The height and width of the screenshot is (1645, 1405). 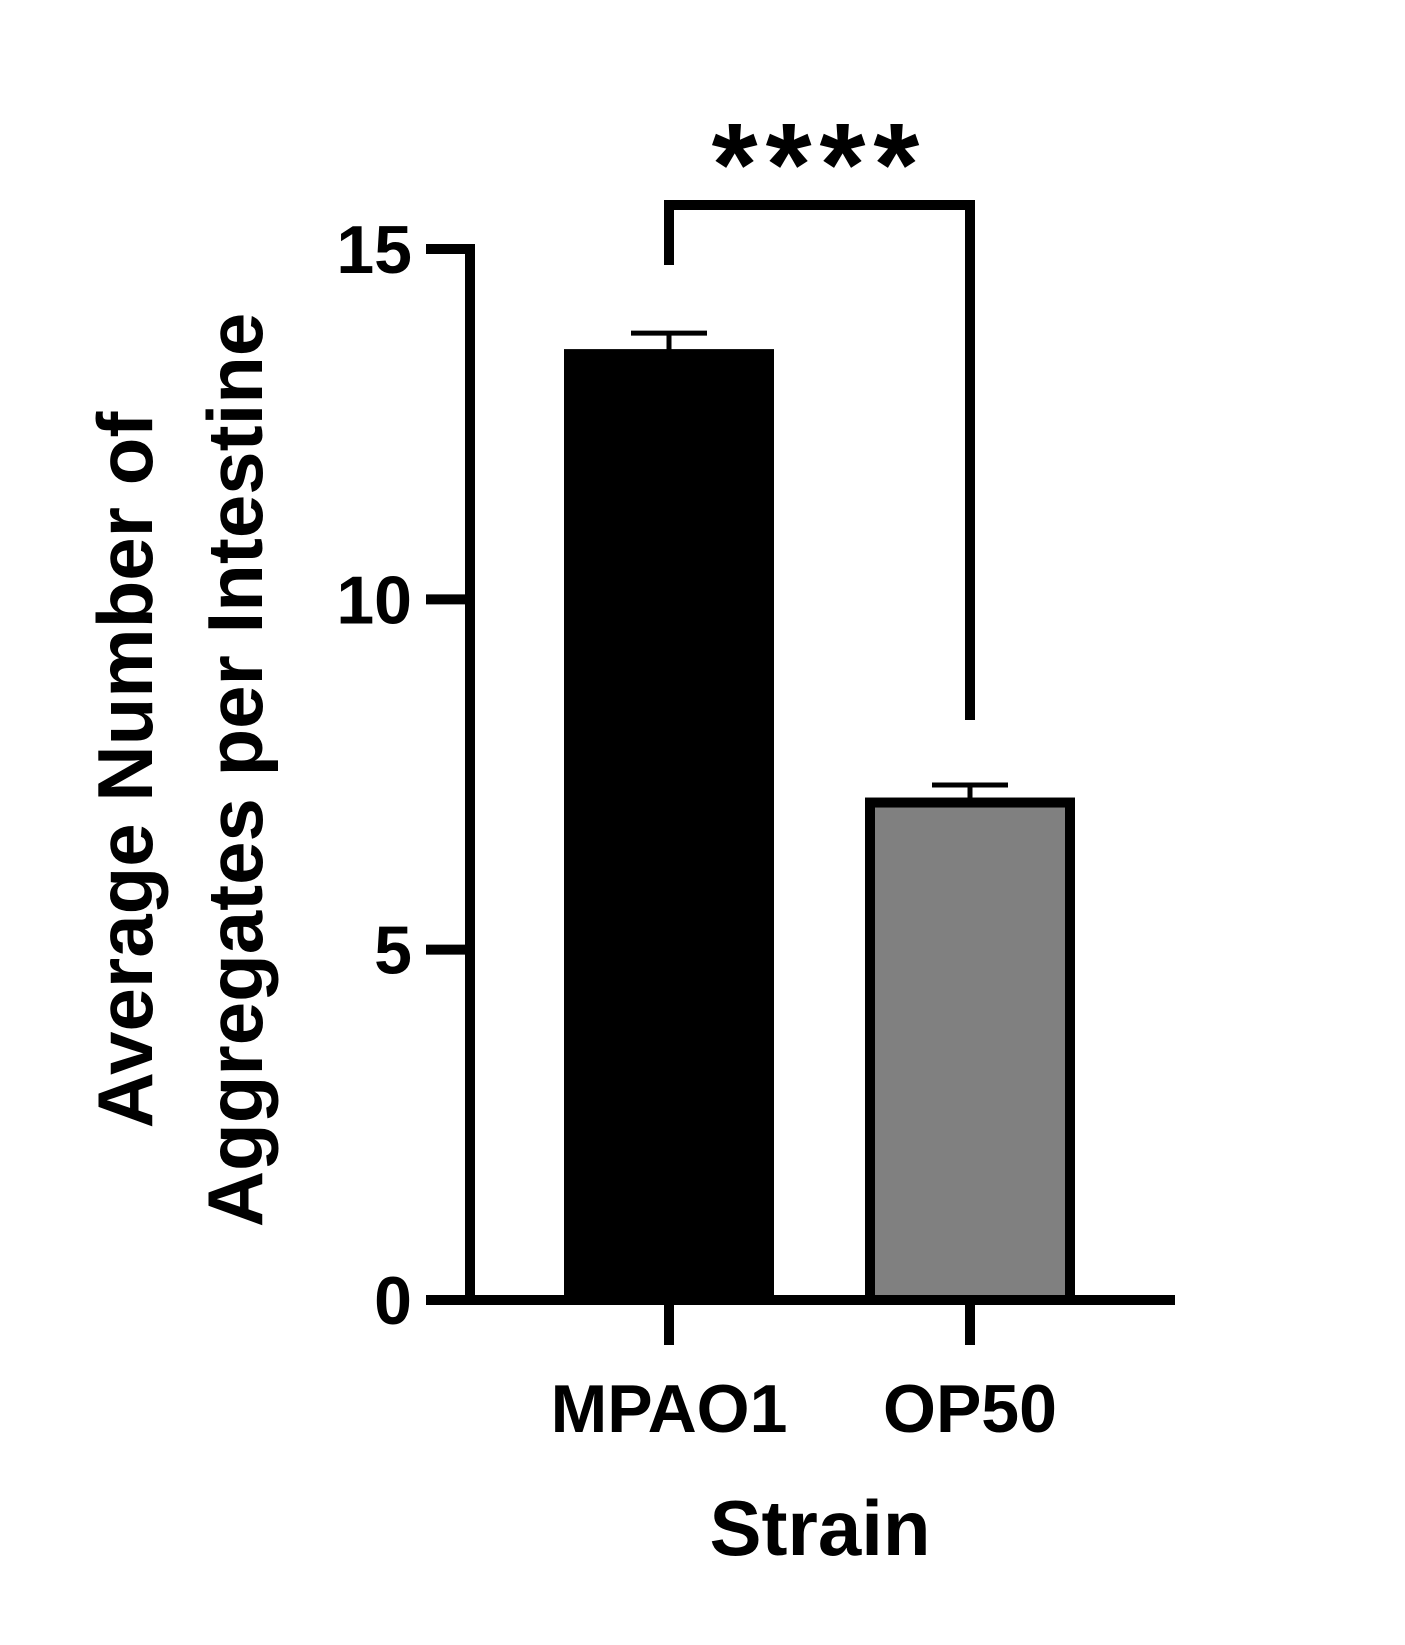 What do you see at coordinates (970, 1409) in the screenshot?
I see `x-tick-label-OP50: OP50` at bounding box center [970, 1409].